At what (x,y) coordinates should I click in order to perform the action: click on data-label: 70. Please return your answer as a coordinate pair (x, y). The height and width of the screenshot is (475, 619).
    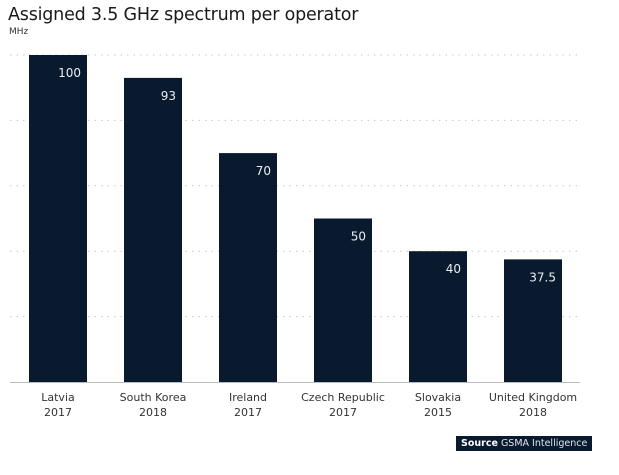
    Looking at the image, I should click on (263, 171).